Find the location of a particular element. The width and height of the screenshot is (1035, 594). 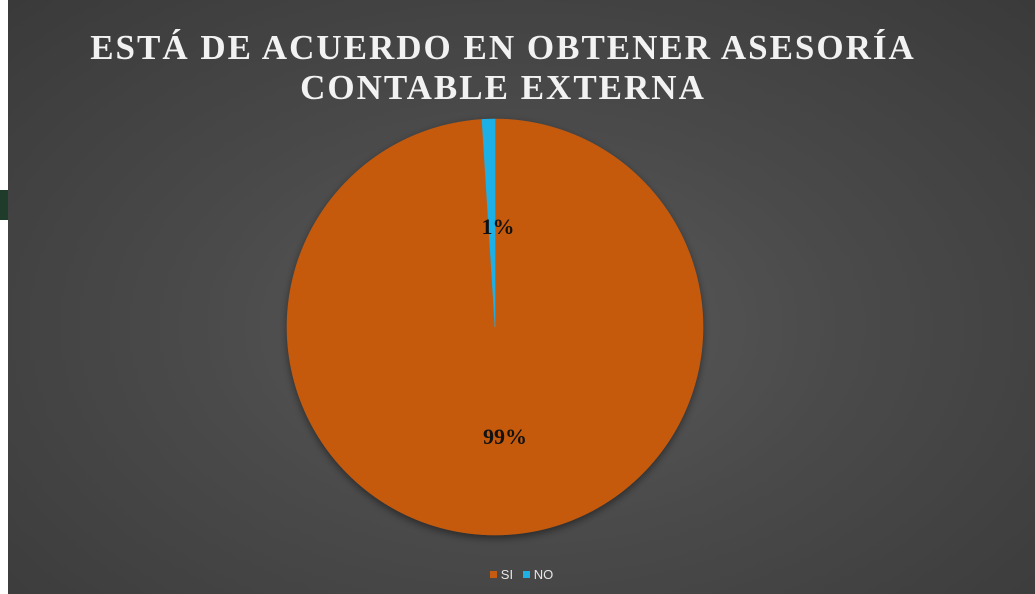

pie-slice-no is located at coordinates (488, 223).